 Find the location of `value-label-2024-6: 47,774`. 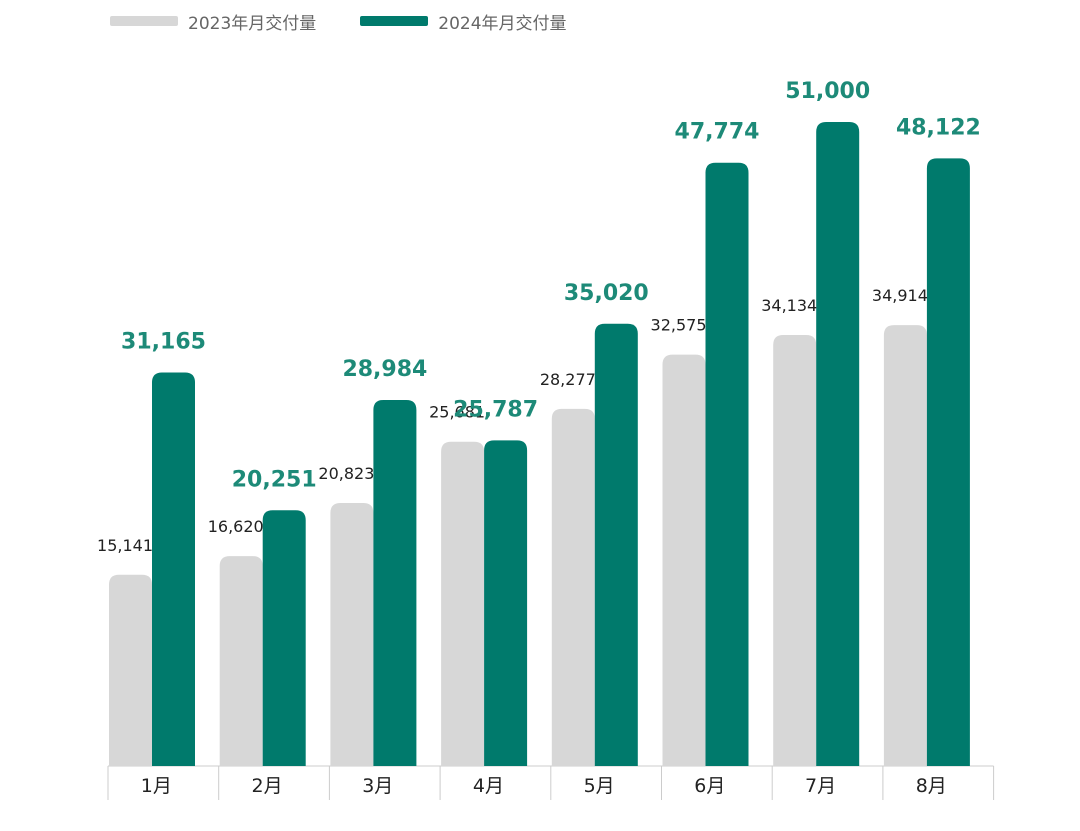

value-label-2024-6: 47,774 is located at coordinates (717, 132).